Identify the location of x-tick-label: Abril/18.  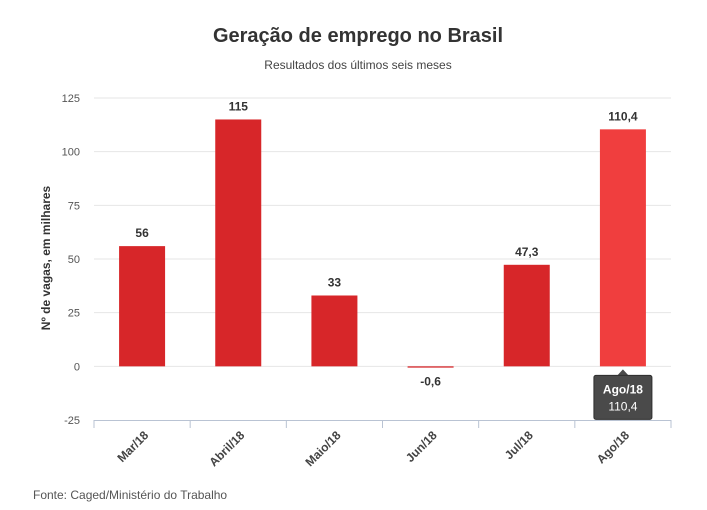
(226, 448).